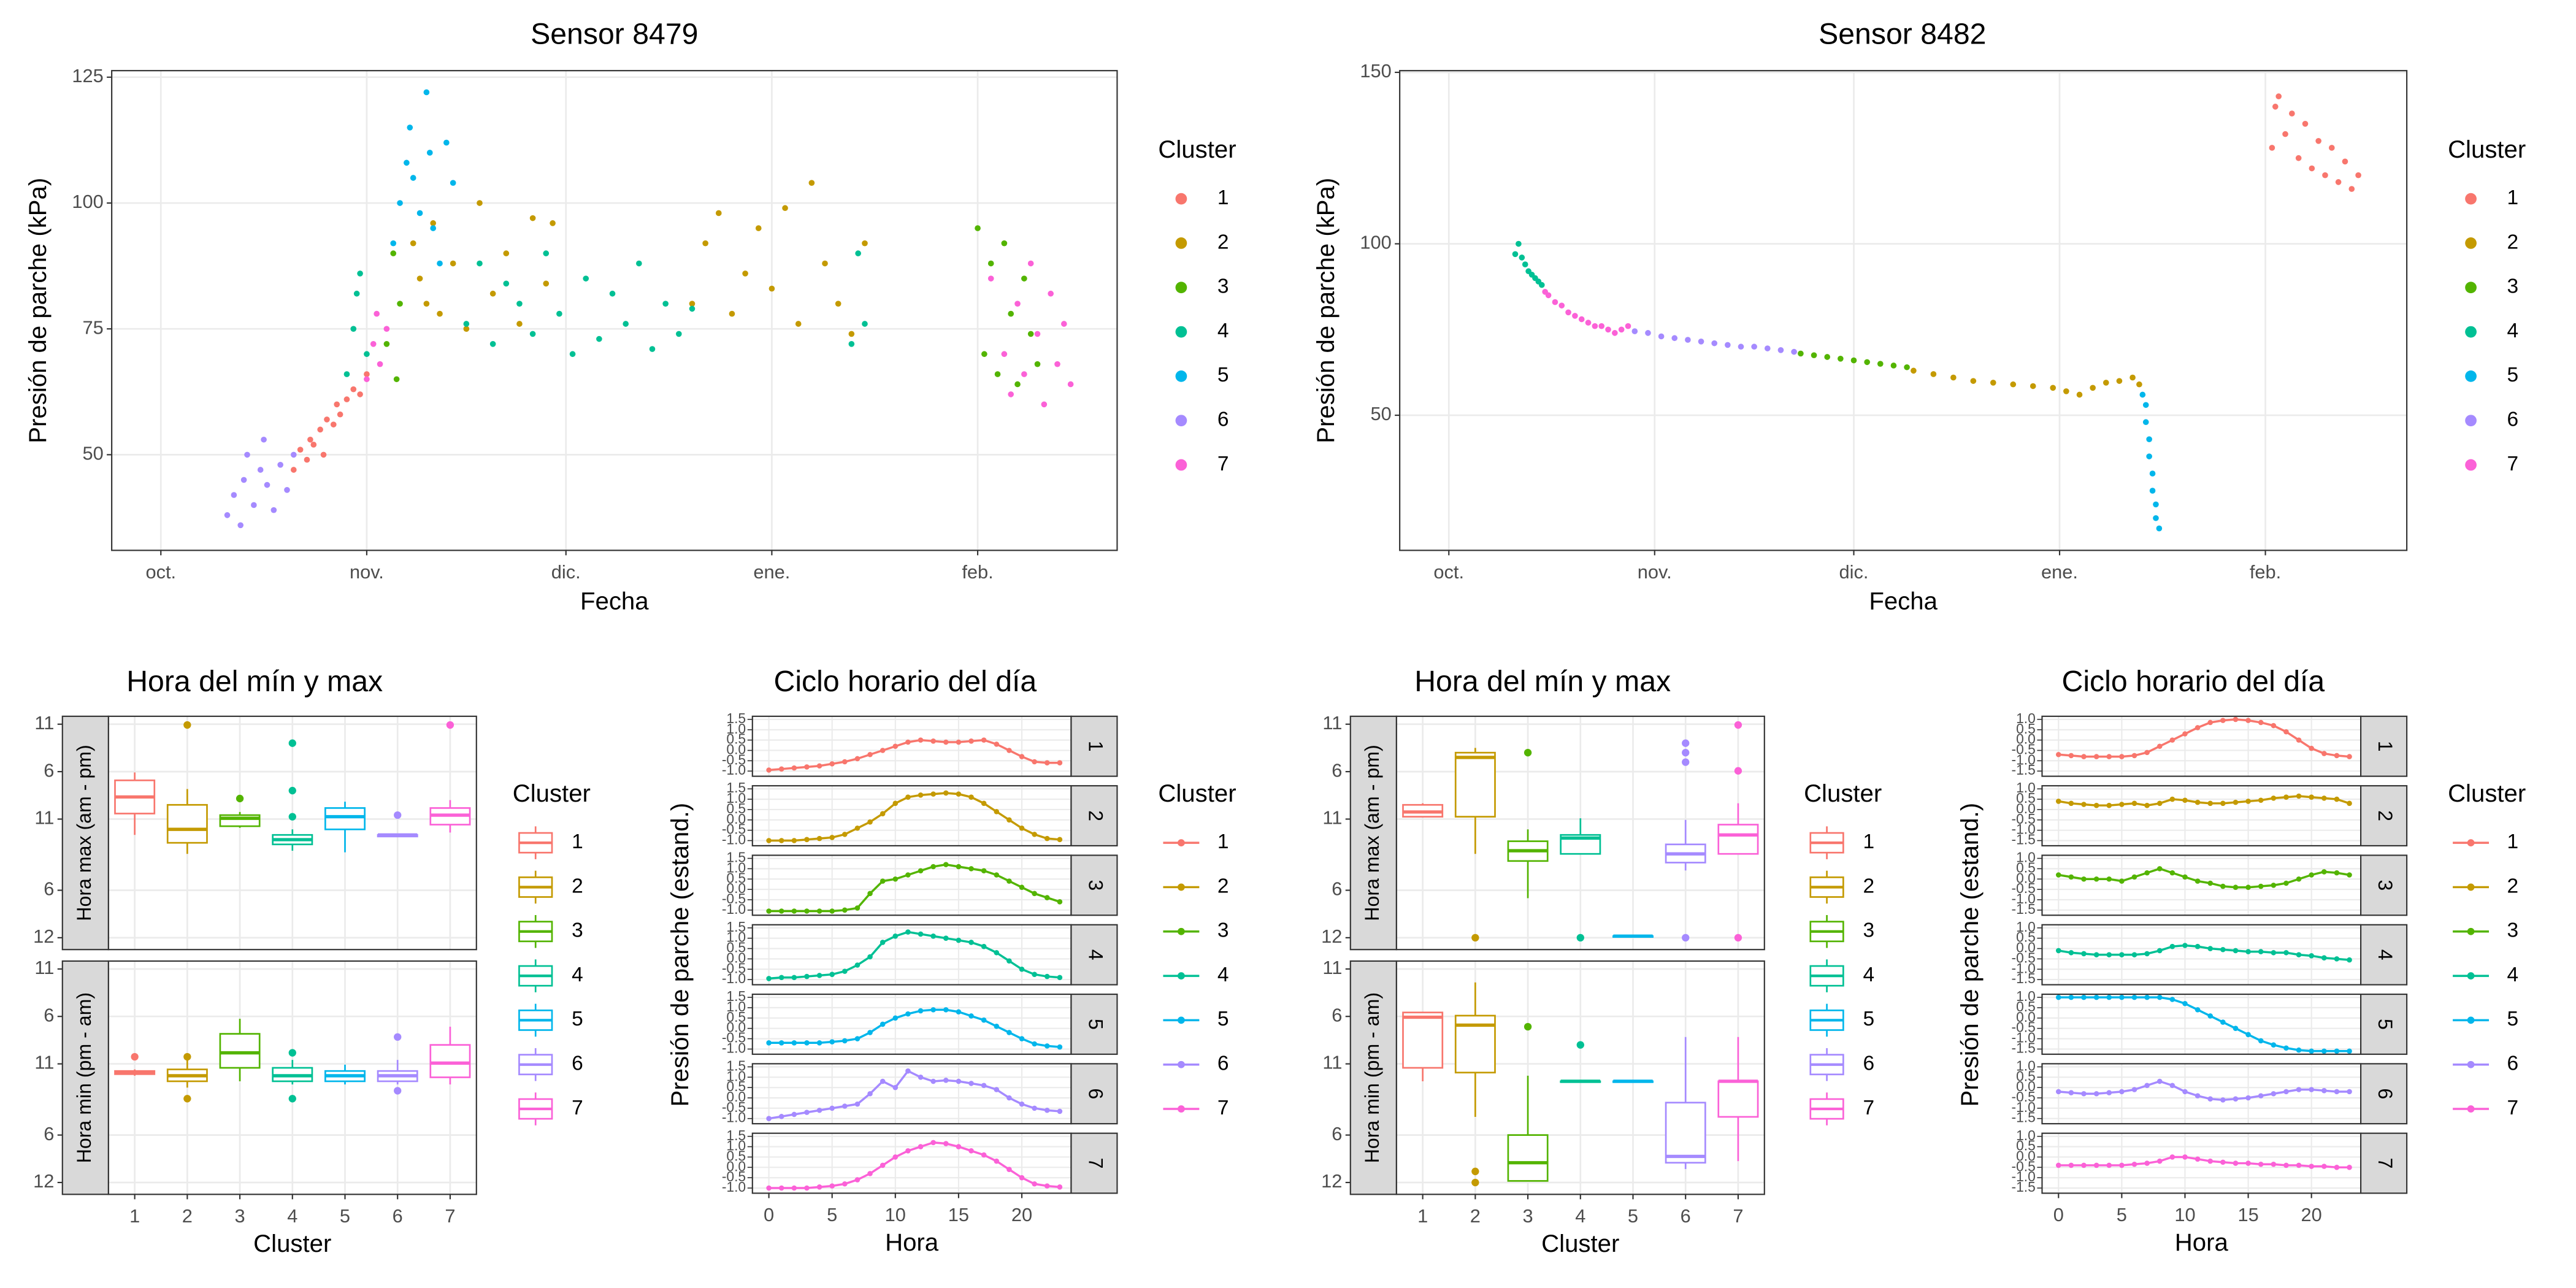 The height and width of the screenshot is (1288, 2576). What do you see at coordinates (769, 1214) in the screenshot?
I see `x-tick-label: 0` at bounding box center [769, 1214].